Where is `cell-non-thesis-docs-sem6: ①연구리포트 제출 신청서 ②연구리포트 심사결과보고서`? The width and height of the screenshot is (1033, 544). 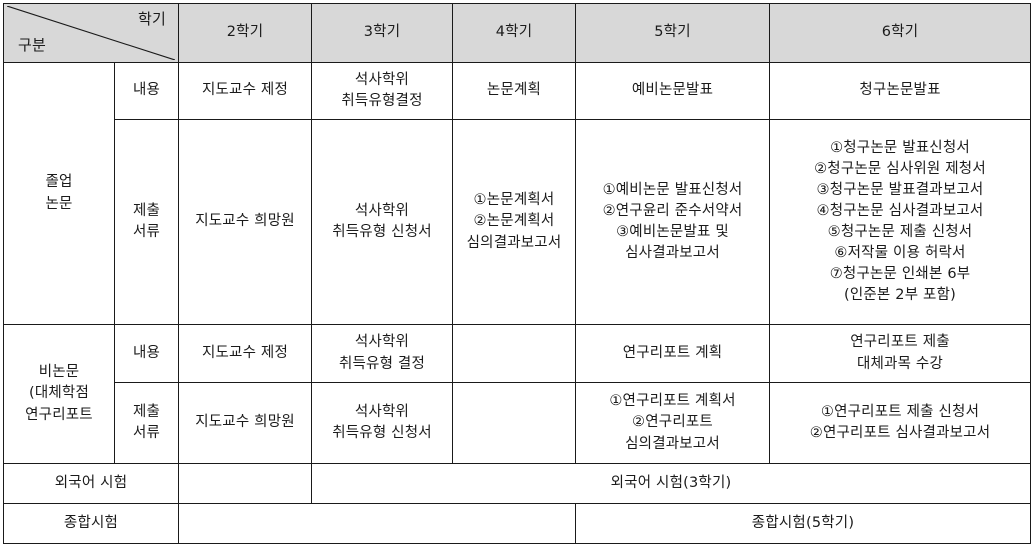
cell-non-thesis-docs-sem6: ①연구리포트 제출 신청서 ②연구리포트 심사결과보고서 is located at coordinates (900, 423).